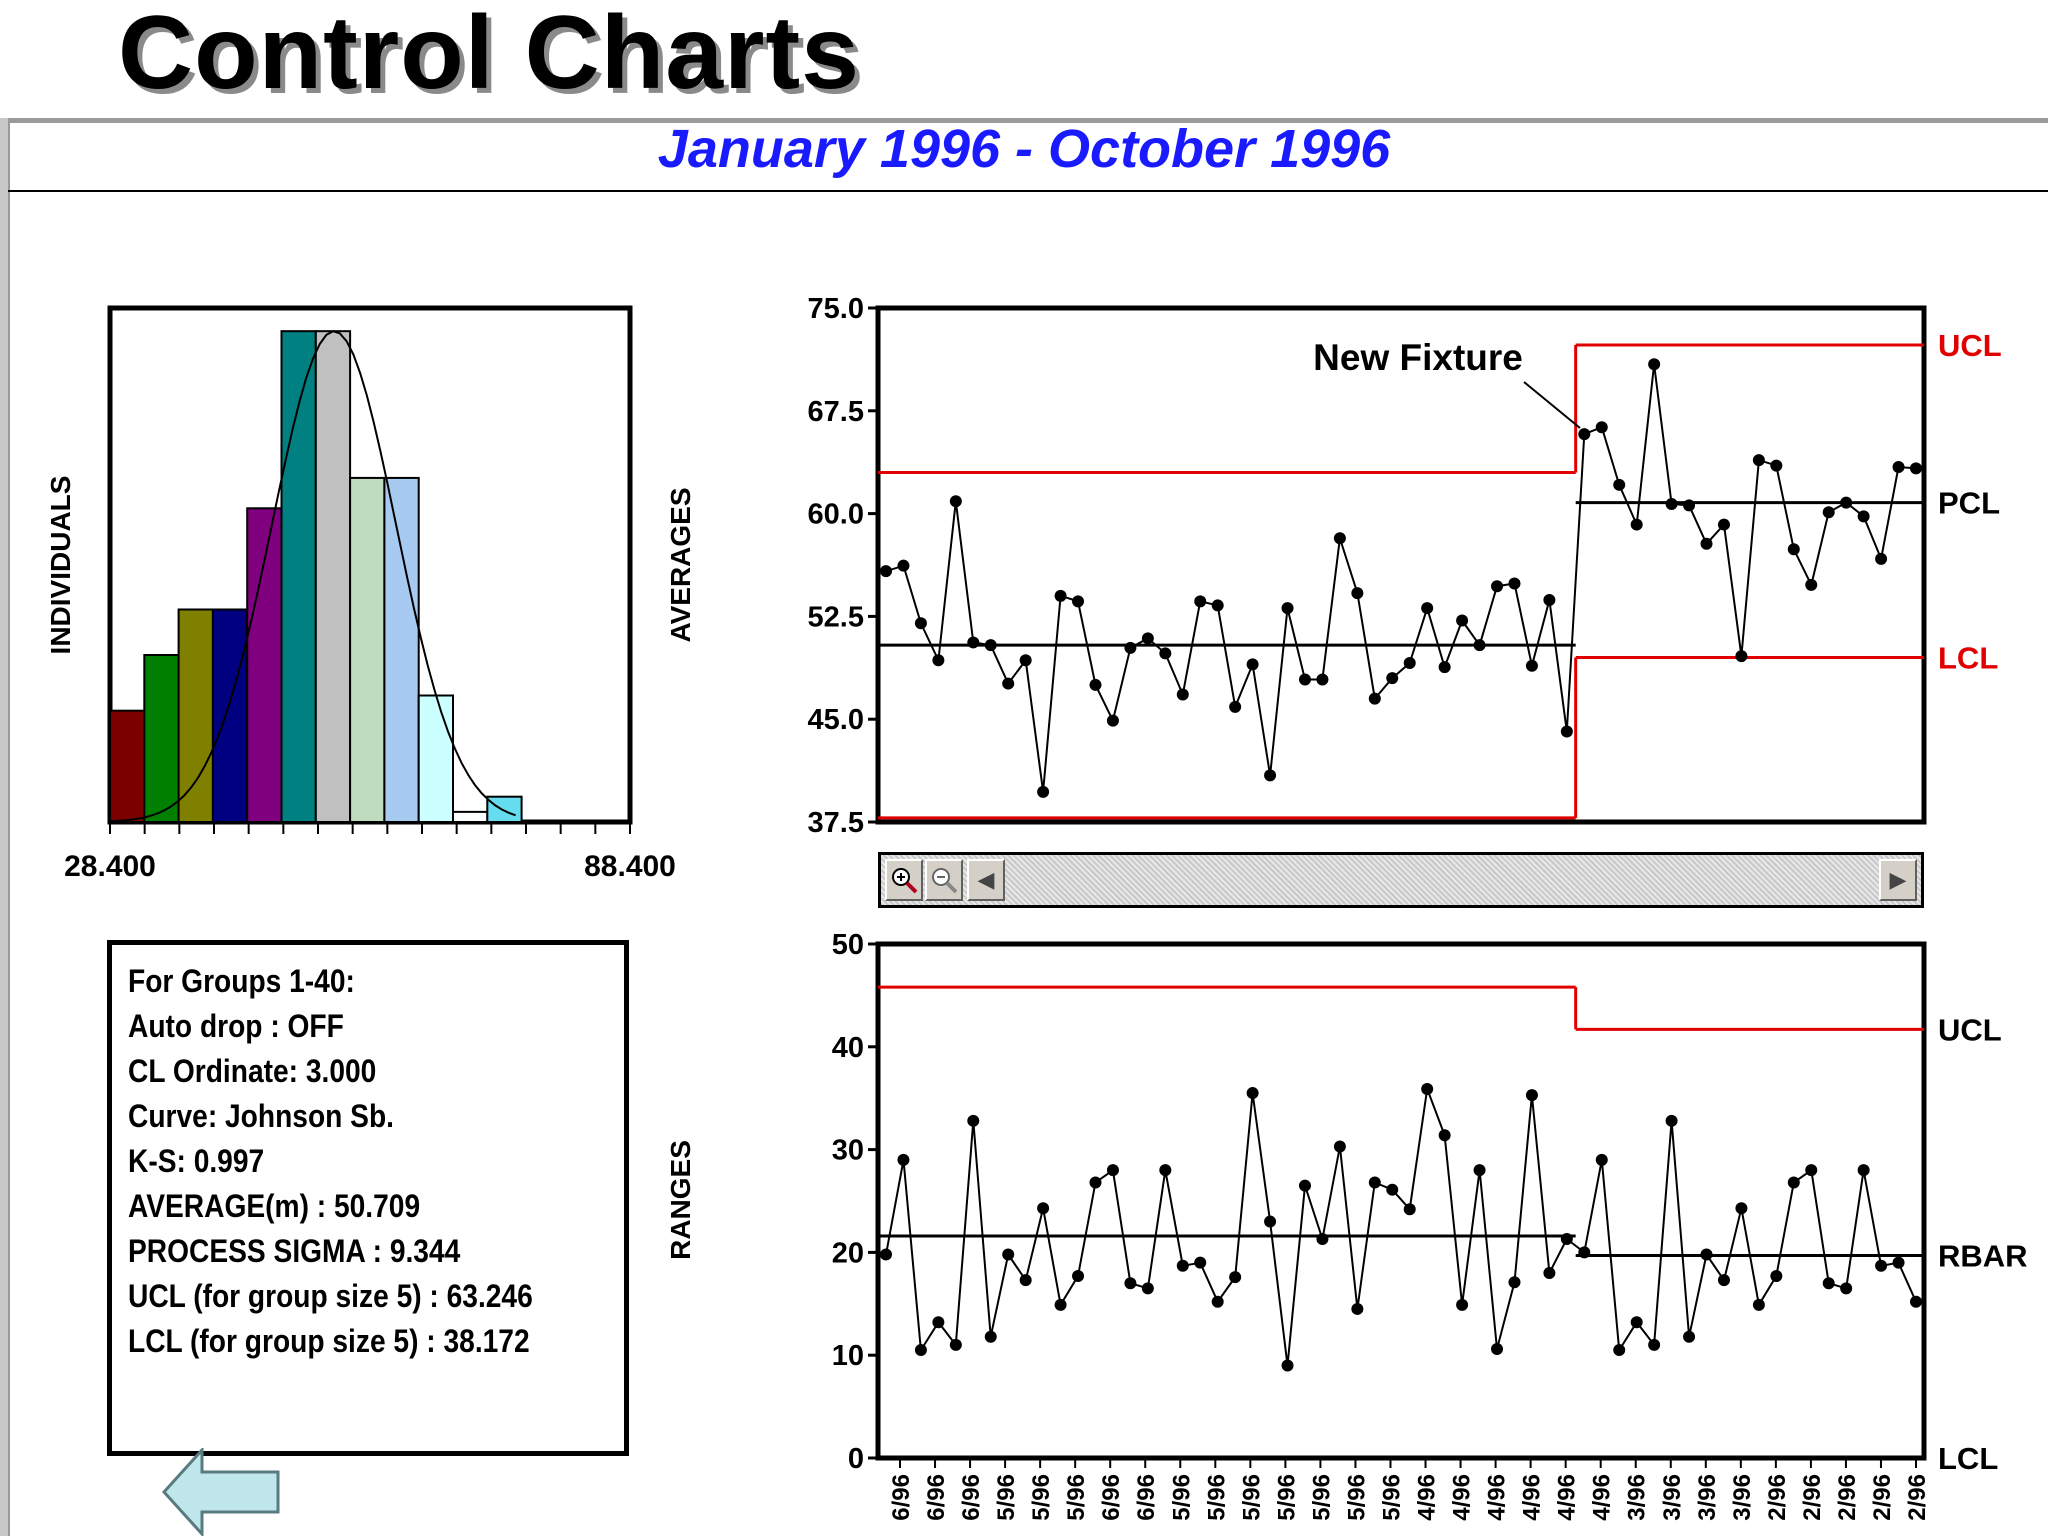  I want to click on averages-y-tick-label: 67.5, so click(836, 412).